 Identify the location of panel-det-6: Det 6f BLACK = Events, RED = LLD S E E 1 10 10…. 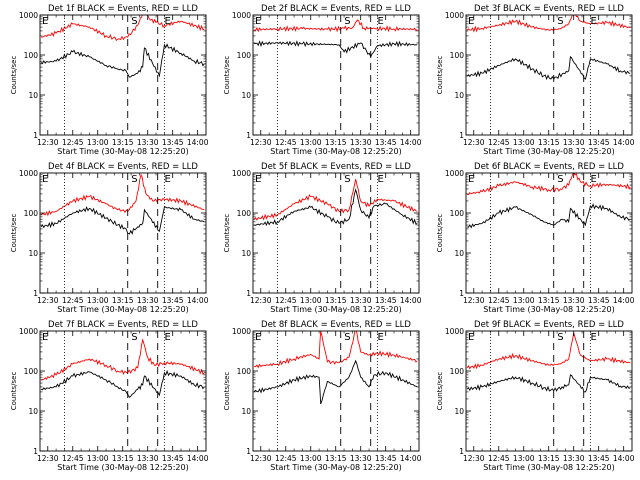
(535, 238).